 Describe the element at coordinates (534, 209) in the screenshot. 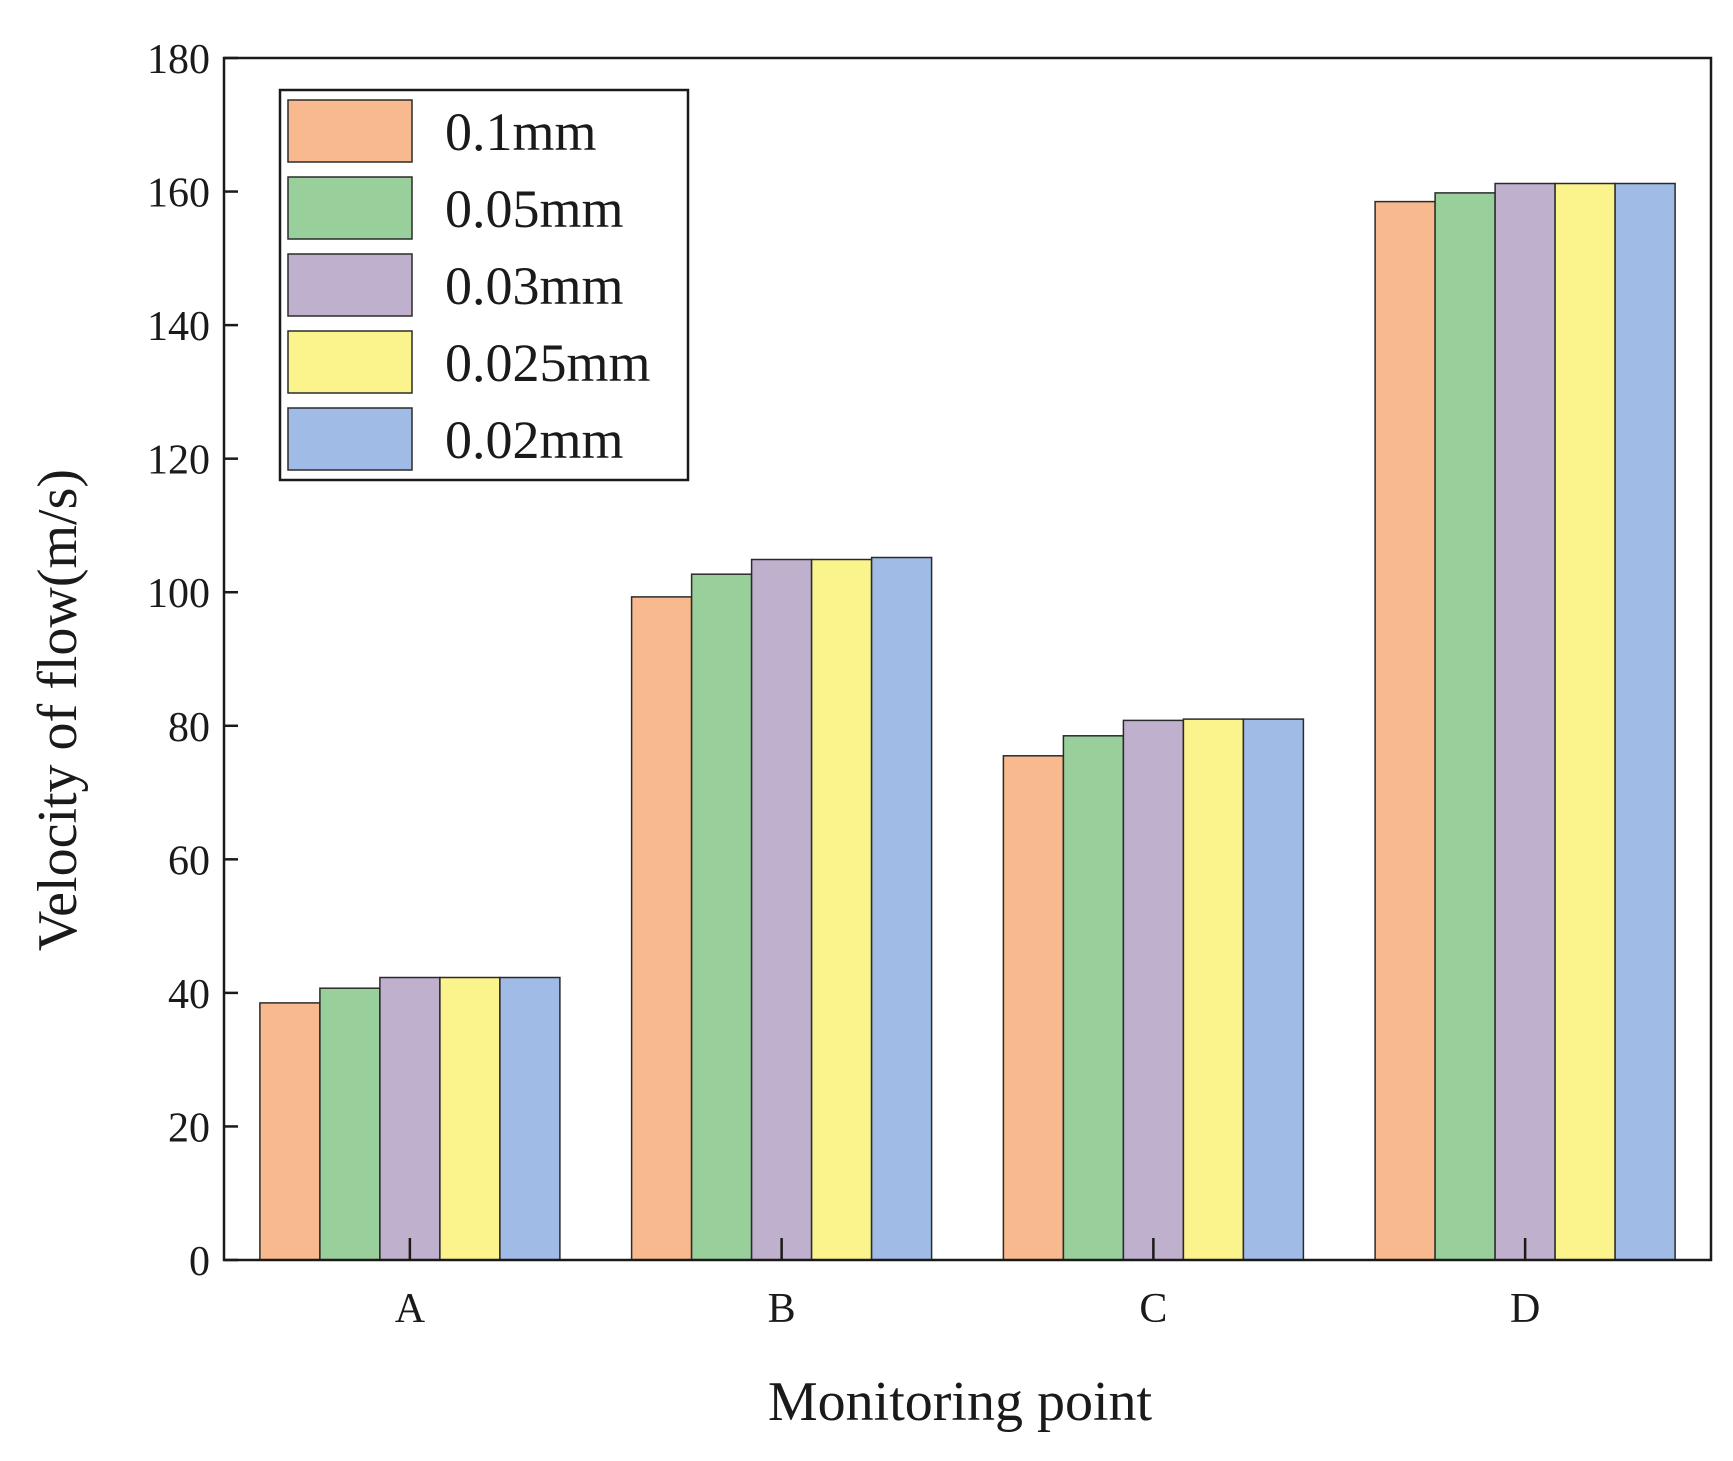

I see `legend-label-0.05mm: 0.05mm` at that location.